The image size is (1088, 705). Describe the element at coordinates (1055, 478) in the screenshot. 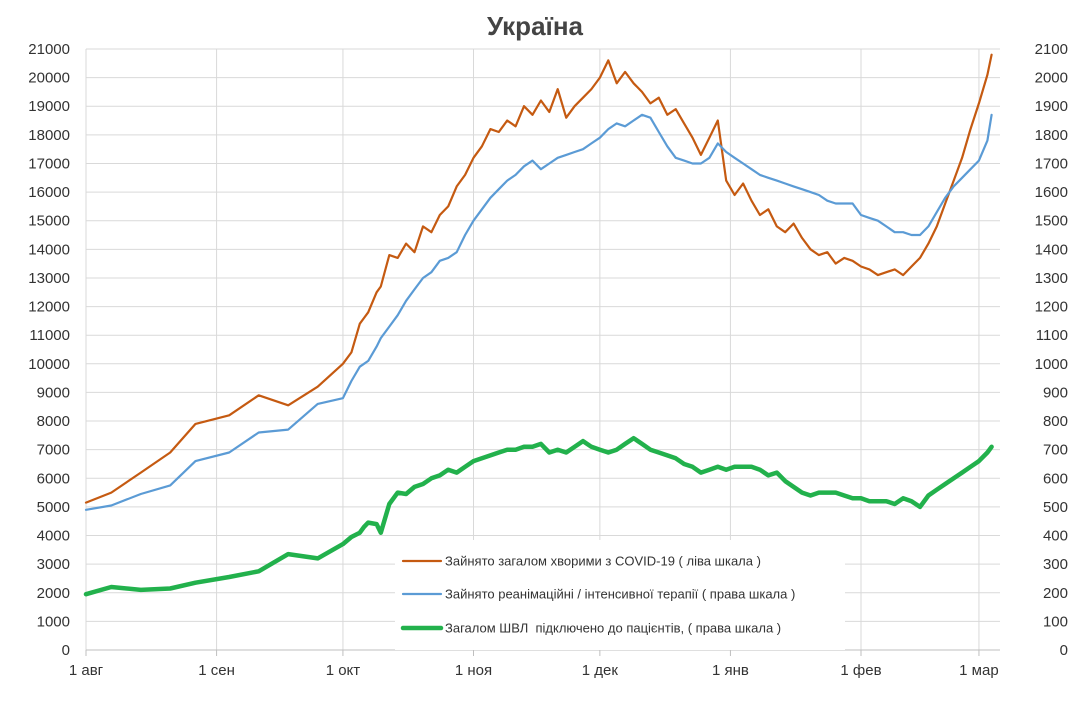

I see `right-tick-label: 600` at that location.